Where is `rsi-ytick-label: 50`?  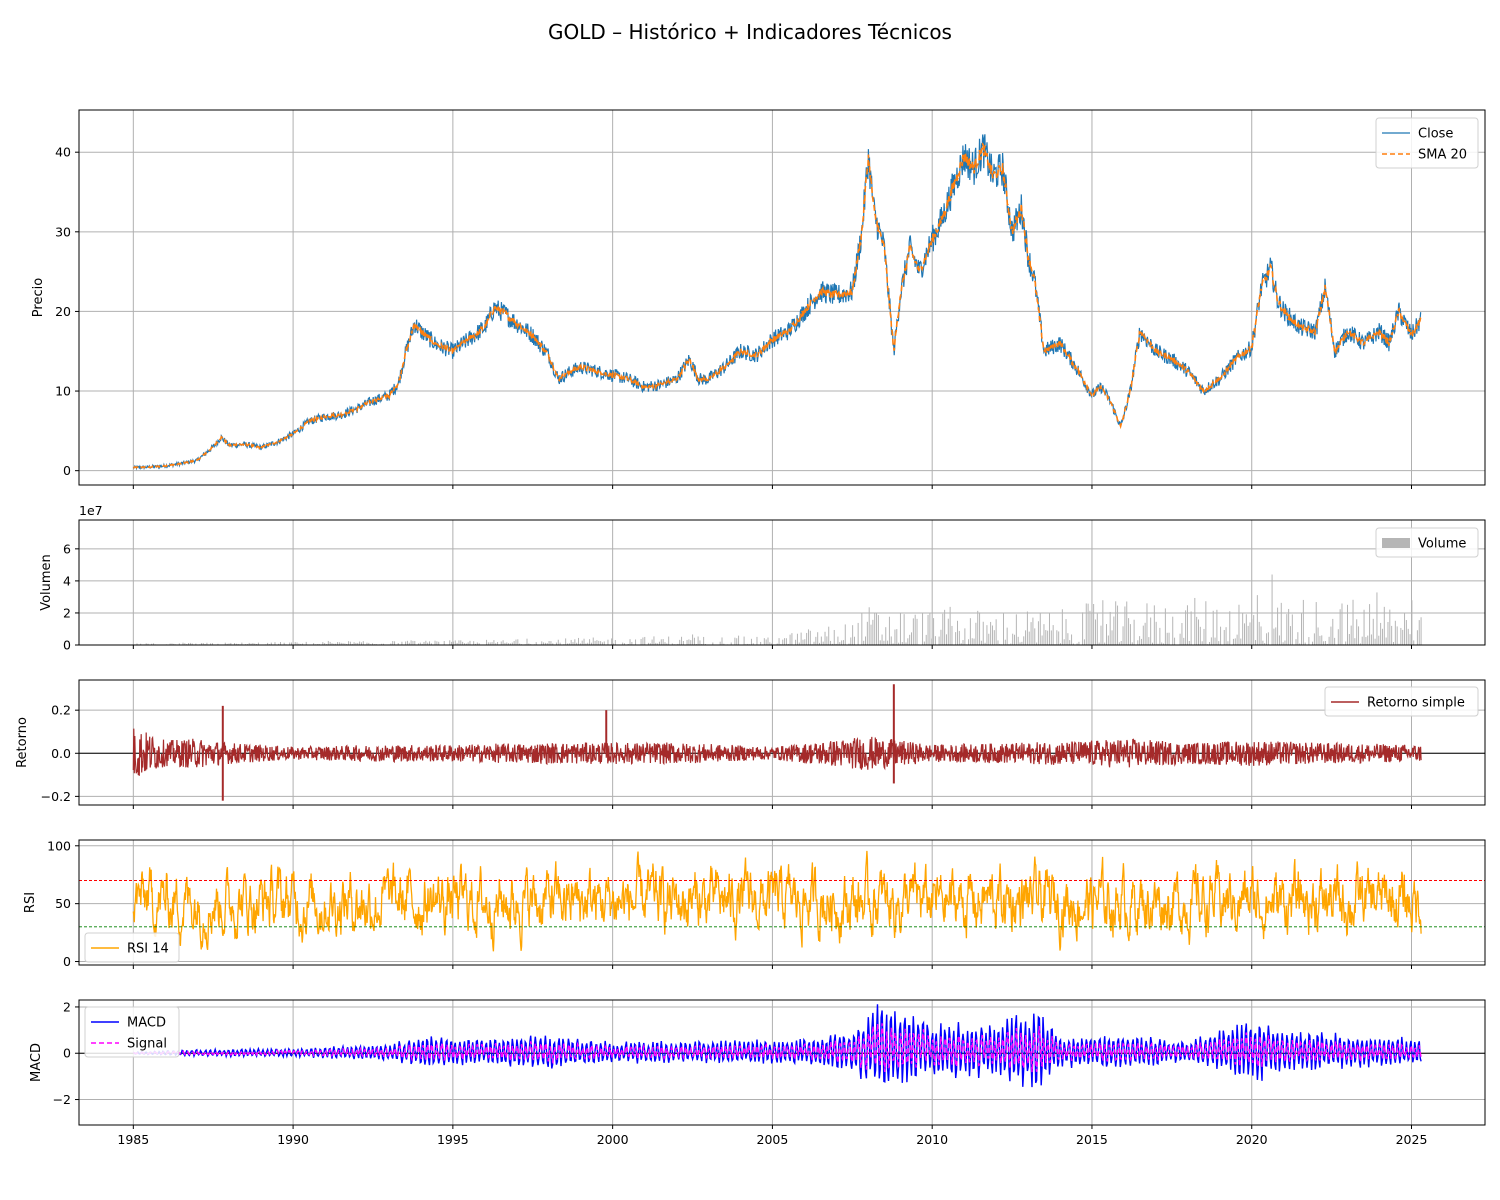 rsi-ytick-label: 50 is located at coordinates (63, 903).